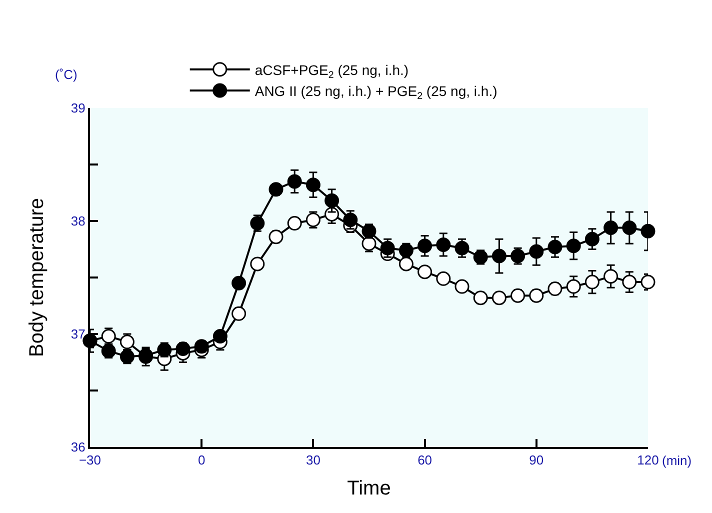 The image size is (712, 513). I want to click on x-tick-label: −30, so click(90, 460).